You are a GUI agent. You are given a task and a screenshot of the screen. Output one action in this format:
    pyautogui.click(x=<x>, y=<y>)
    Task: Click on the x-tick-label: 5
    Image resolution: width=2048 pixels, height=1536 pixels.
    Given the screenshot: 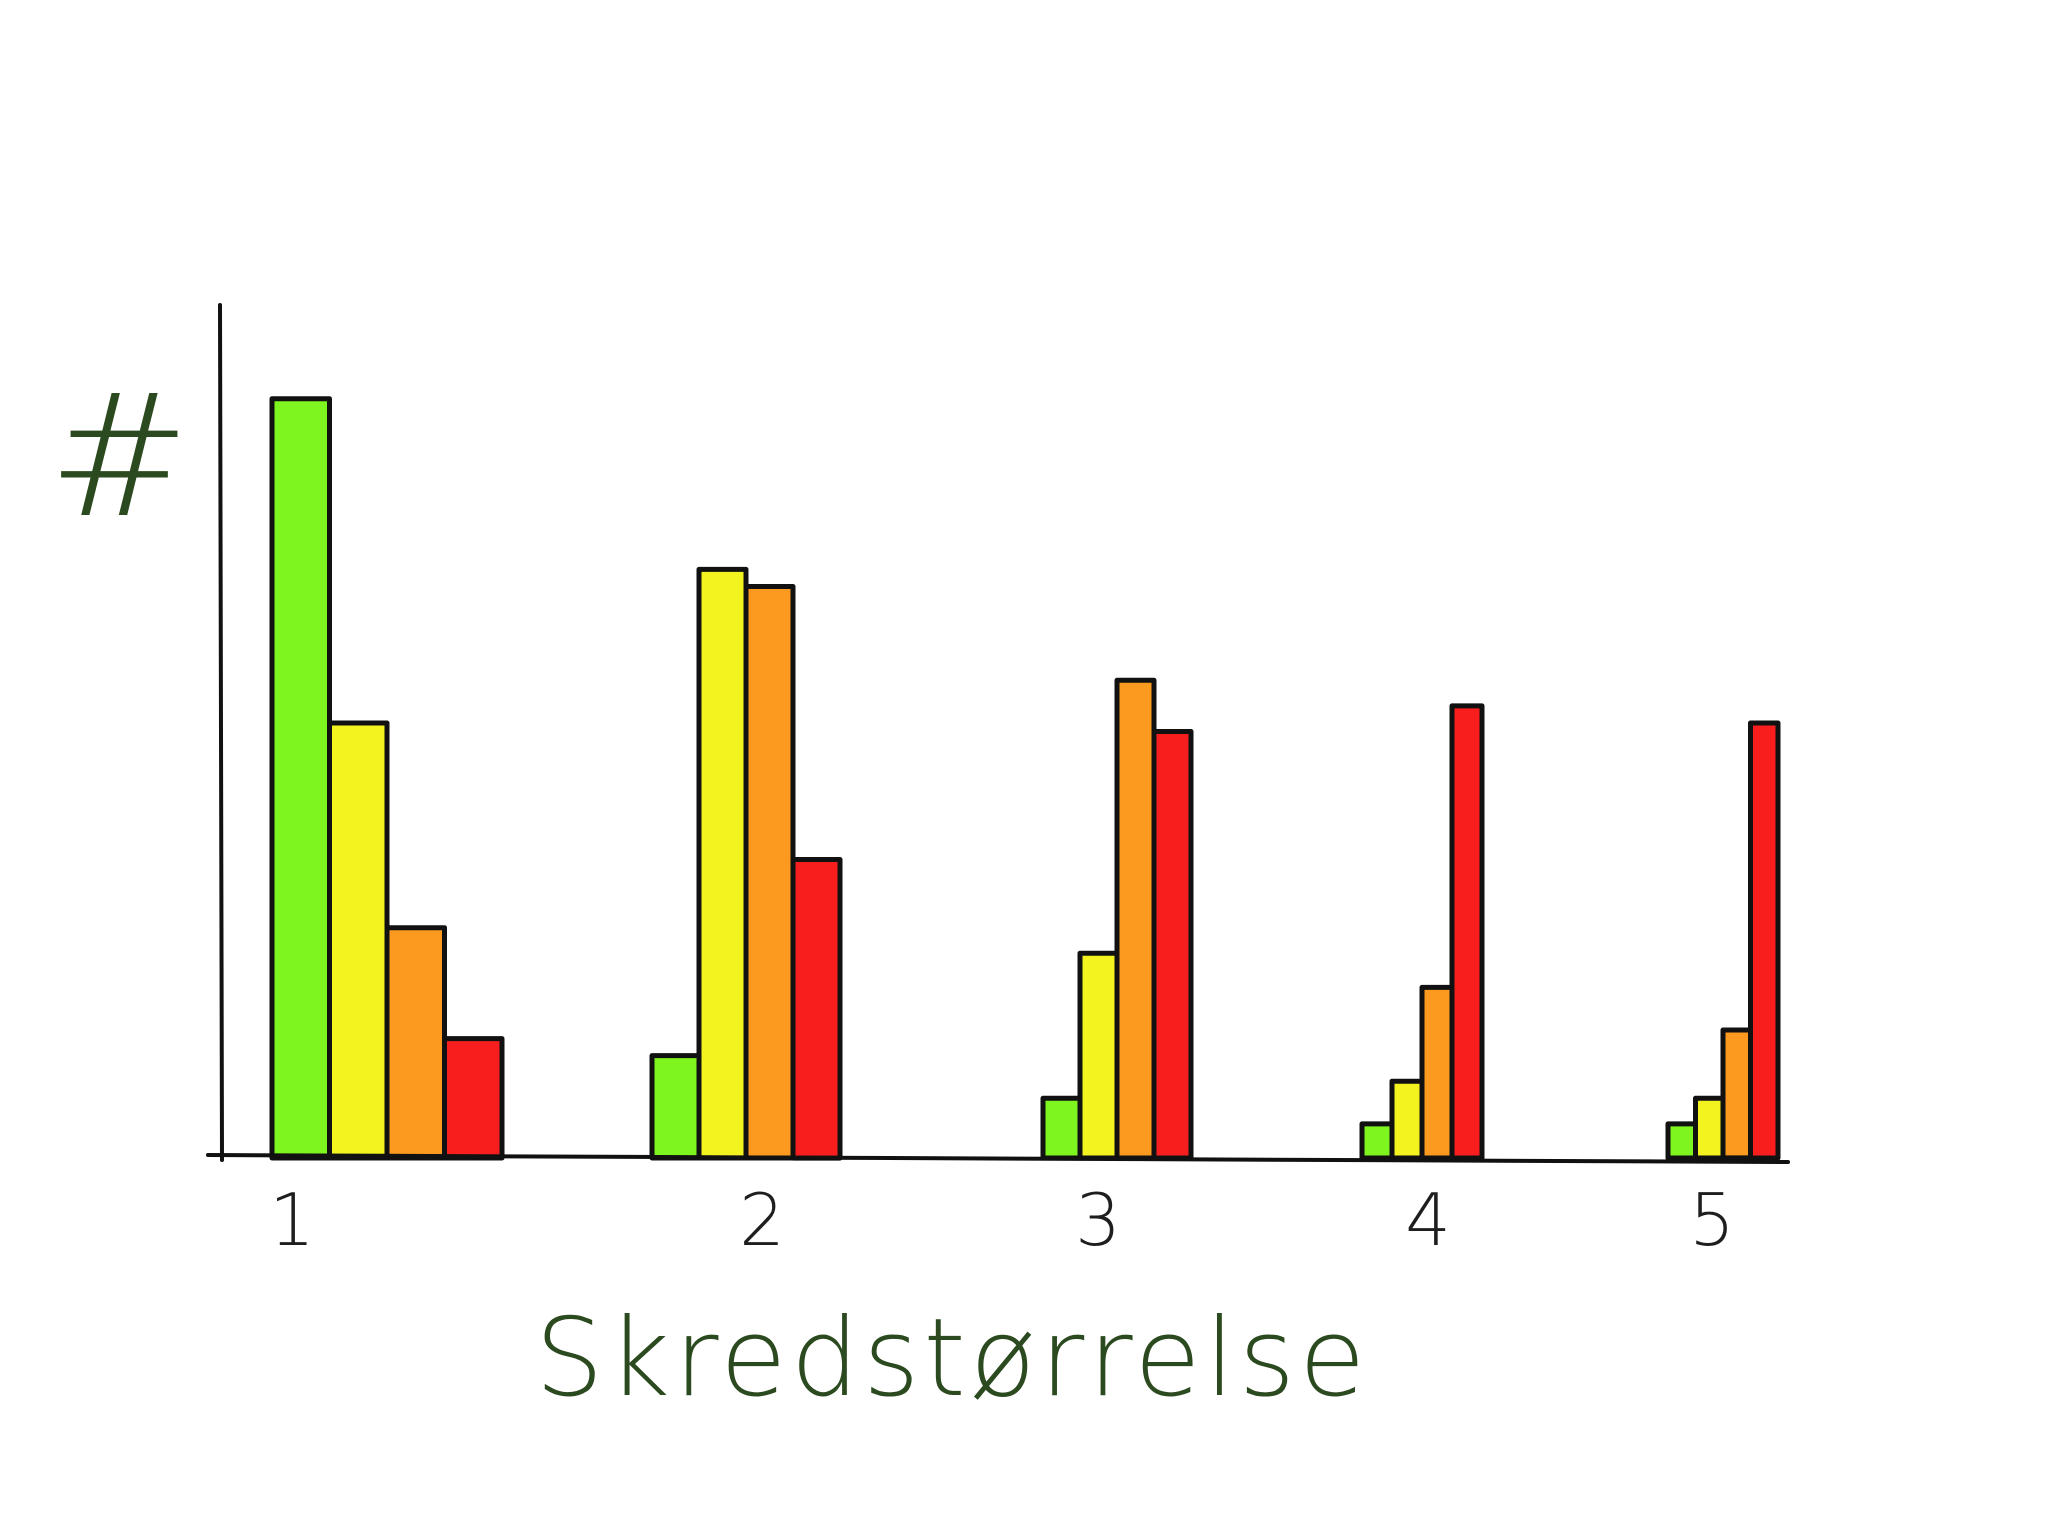 What is the action you would take?
    pyautogui.click(x=1712, y=1220)
    